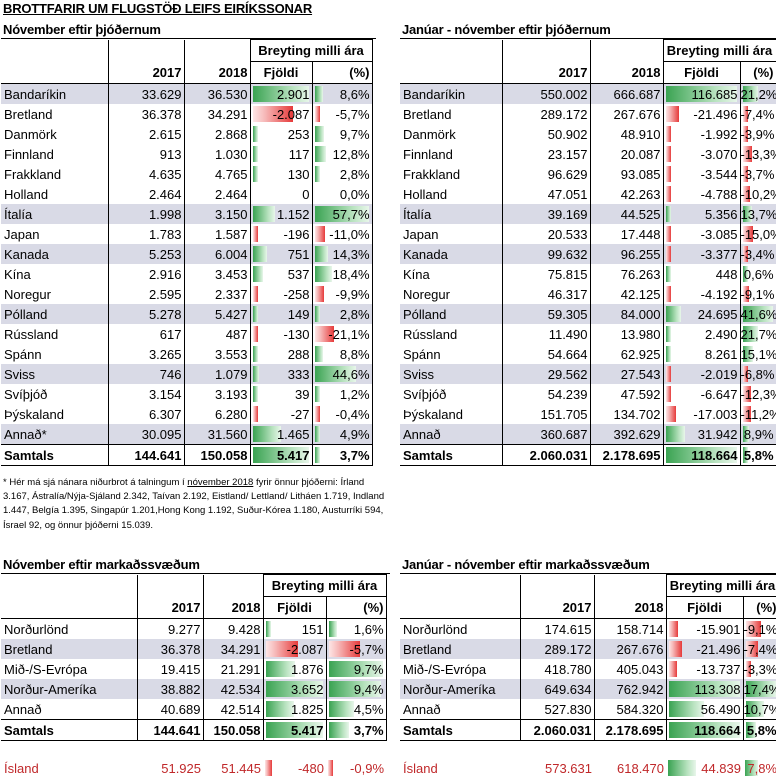  What do you see at coordinates (757, 174) in the screenshot?
I see `cell-pct: -3,7%` at bounding box center [757, 174].